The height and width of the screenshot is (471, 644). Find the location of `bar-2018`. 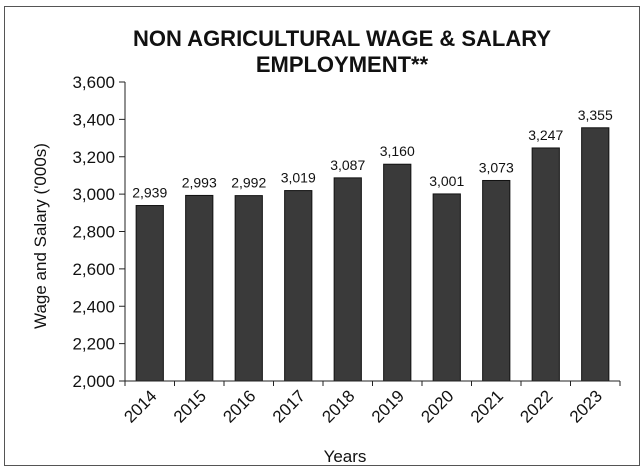

bar-2018 is located at coordinates (347, 279).